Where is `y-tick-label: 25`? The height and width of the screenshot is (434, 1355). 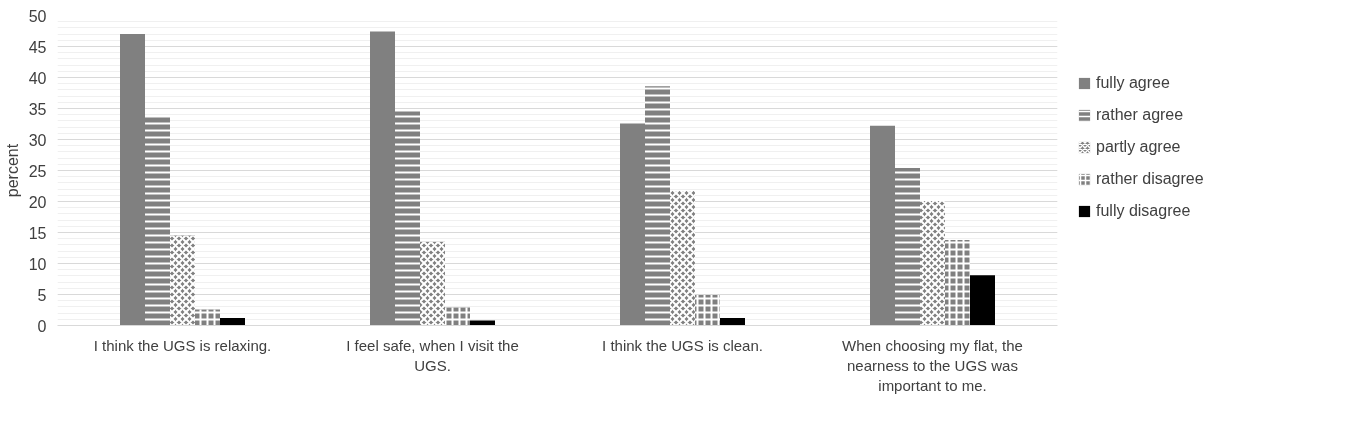
y-tick-label: 25 is located at coordinates (37, 171).